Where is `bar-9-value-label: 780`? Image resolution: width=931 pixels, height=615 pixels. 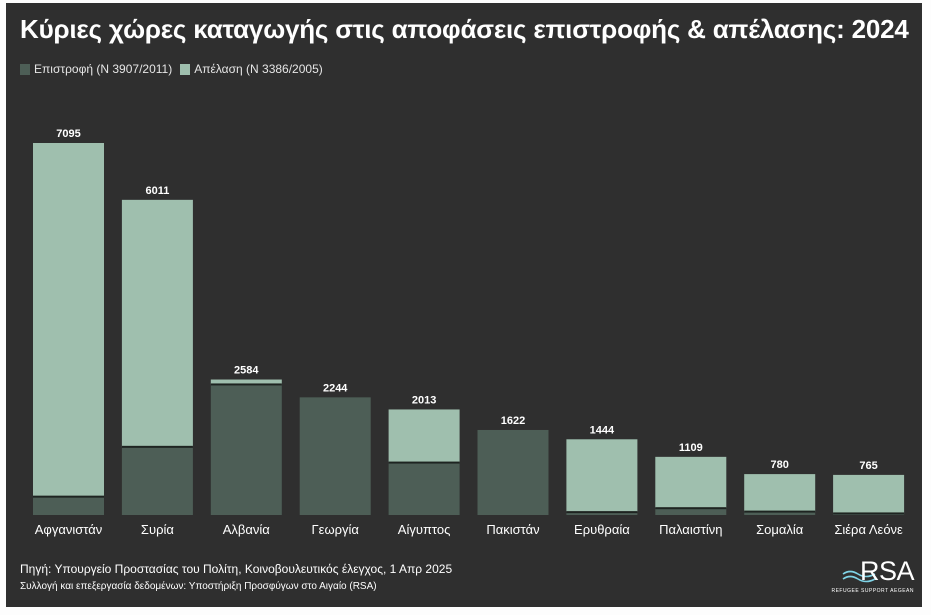
bar-9-value-label: 780 is located at coordinates (780, 465).